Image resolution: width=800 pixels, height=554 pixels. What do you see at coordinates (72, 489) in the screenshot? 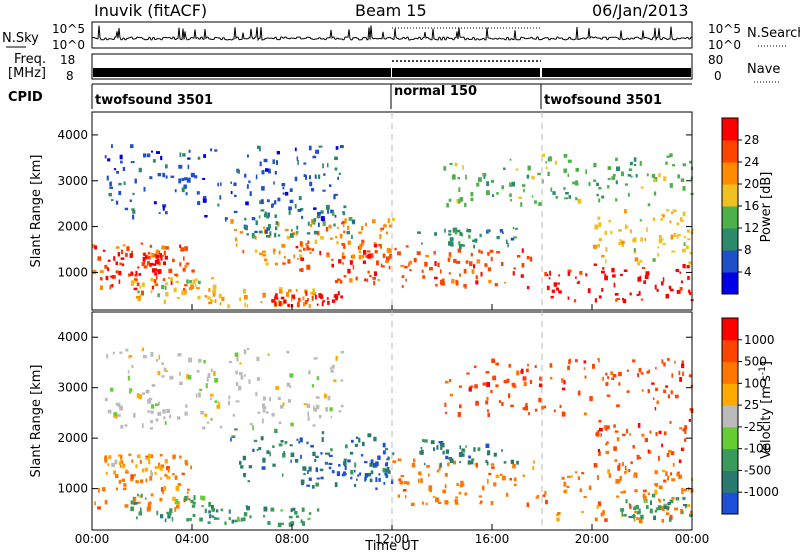
I see `y-tick-label: 1000` at bounding box center [72, 489].